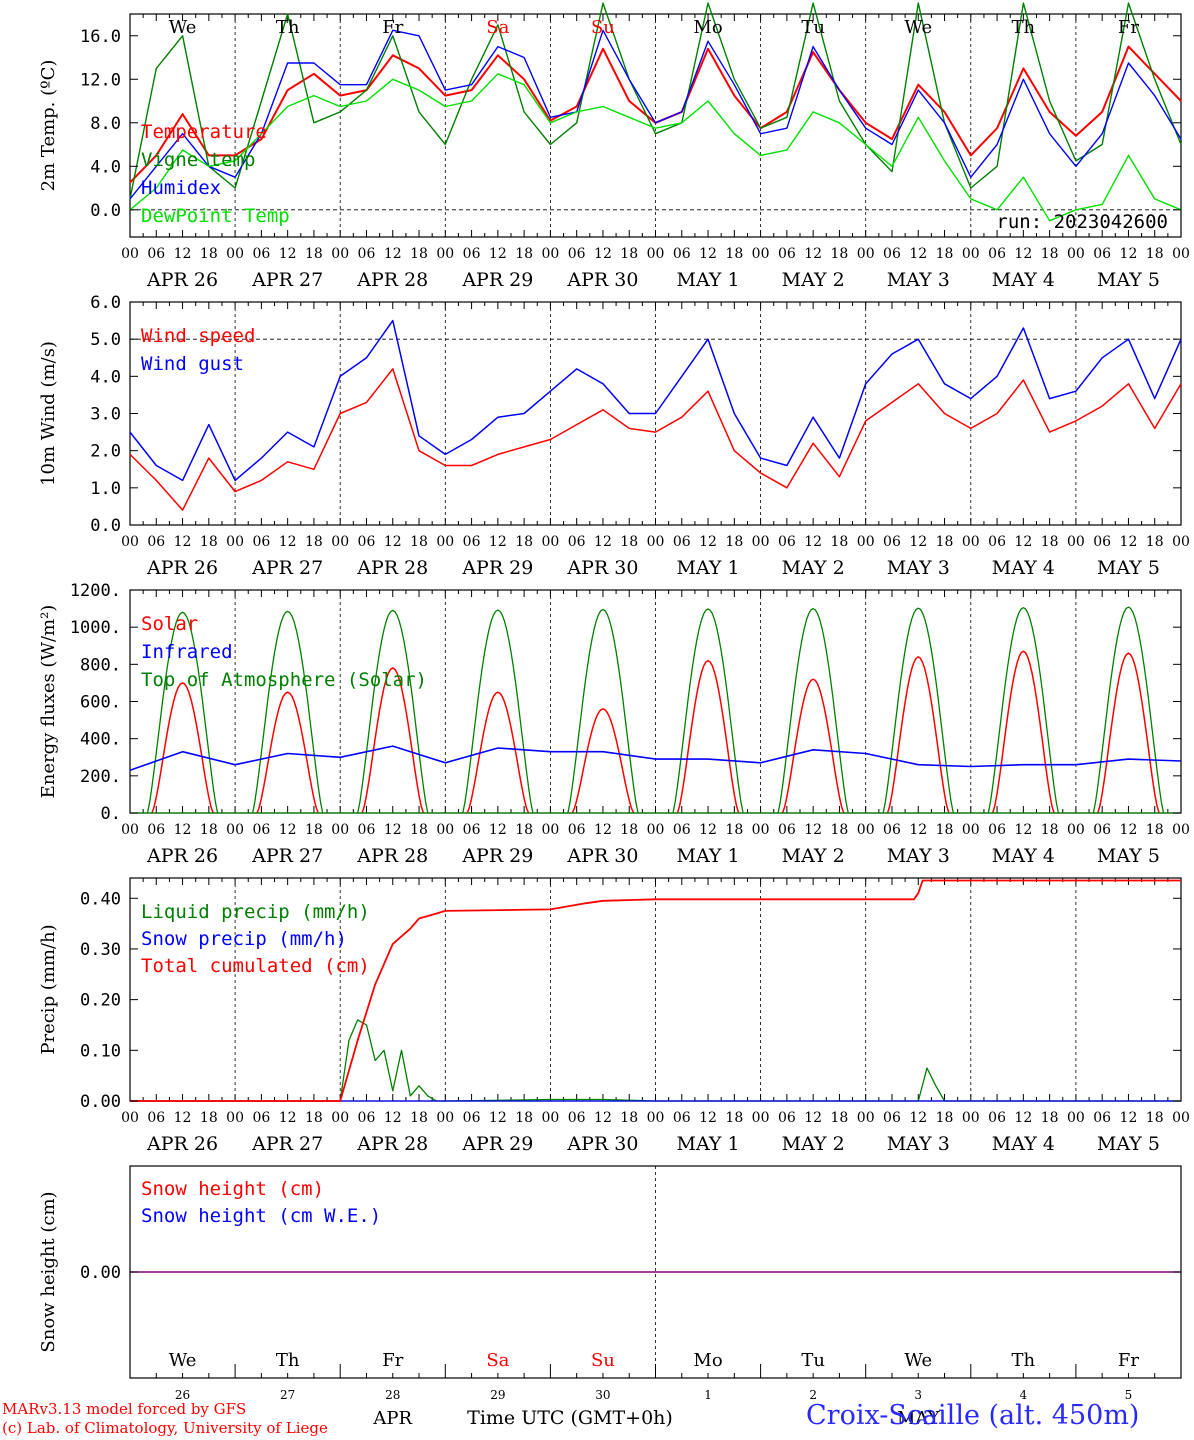 This screenshot has height=1440, width=1194. Describe the element at coordinates (1129, 1395) in the screenshot. I see `day-number: 5` at that location.